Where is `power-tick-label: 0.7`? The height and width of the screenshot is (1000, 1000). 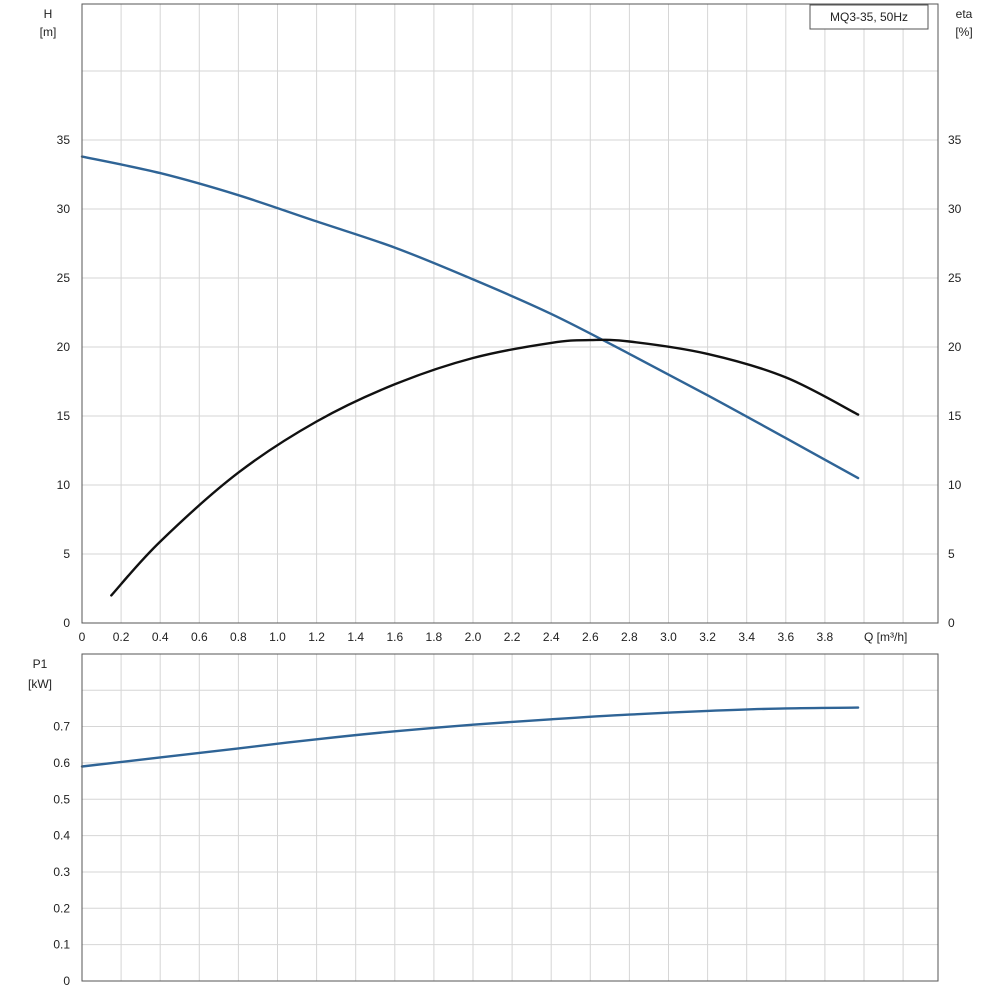
power-tick-label: 0.7 is located at coordinates (61, 727).